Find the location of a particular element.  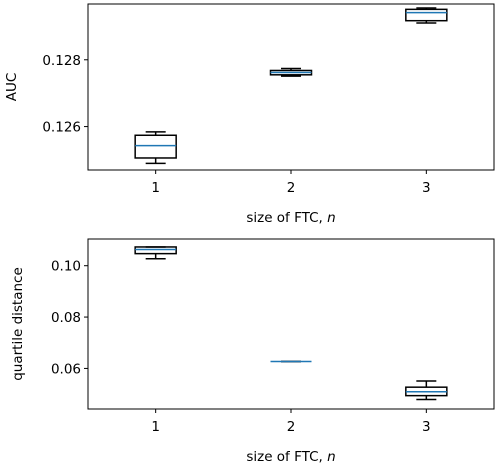

auc-y-axis-label: AUC is located at coordinates (12, 87).